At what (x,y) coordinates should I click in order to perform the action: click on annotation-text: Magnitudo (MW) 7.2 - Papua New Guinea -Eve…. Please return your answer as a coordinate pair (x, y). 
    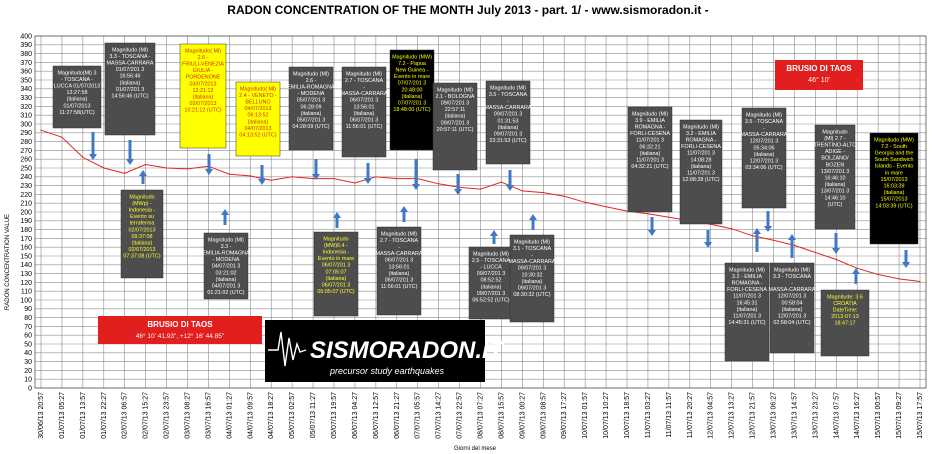
    Looking at the image, I should click on (412, 83).